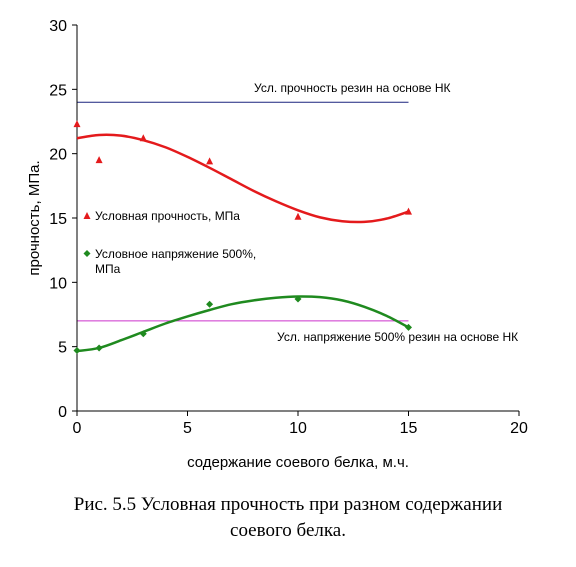 The width and height of the screenshot is (576, 567). I want to click on legend-marker-stress, so click(87, 253).